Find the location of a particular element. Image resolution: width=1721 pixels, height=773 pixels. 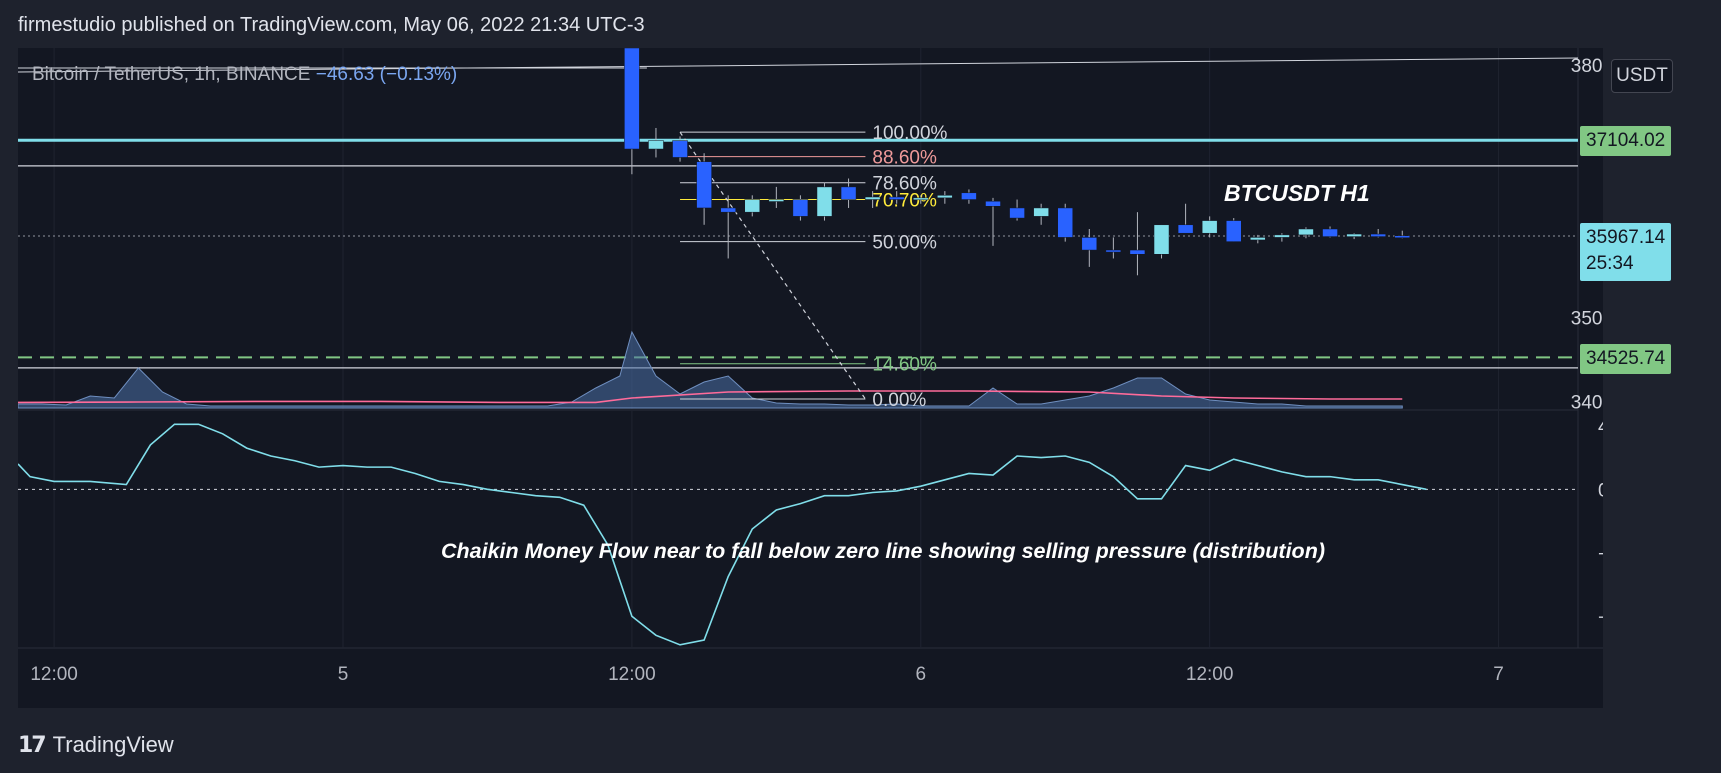

fib-level-label: 70.70% is located at coordinates (904, 201).